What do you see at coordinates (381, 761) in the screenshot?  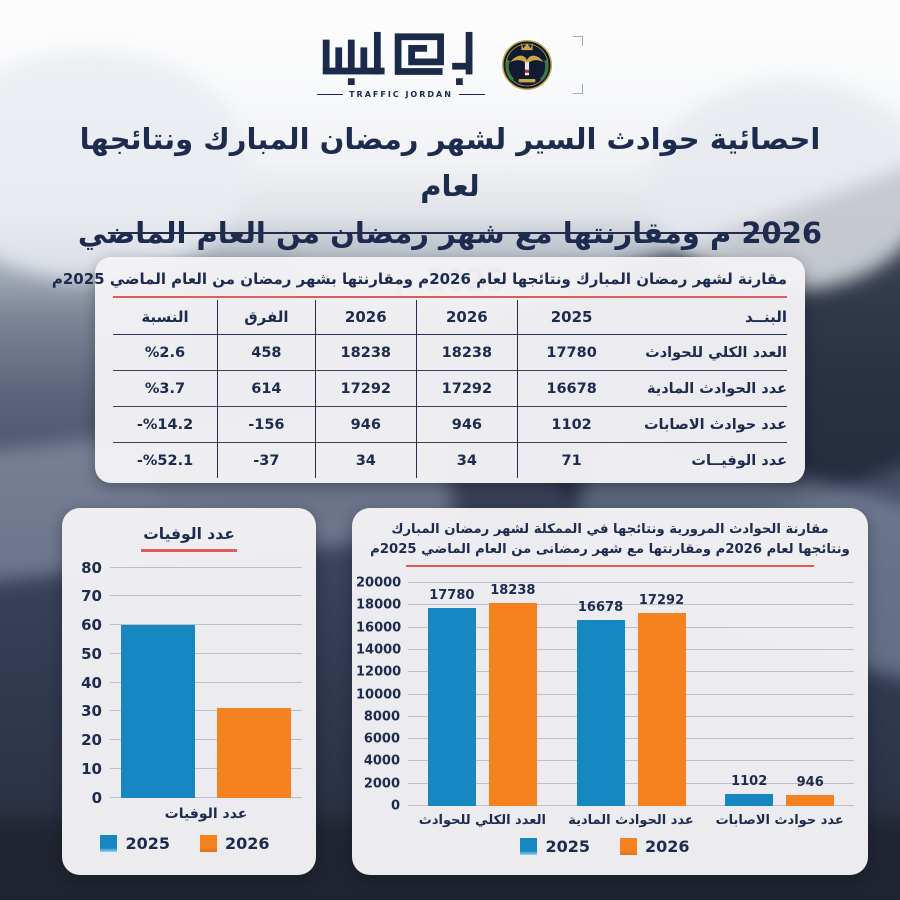 I see `y-axis-tick-label: 4000` at bounding box center [381, 761].